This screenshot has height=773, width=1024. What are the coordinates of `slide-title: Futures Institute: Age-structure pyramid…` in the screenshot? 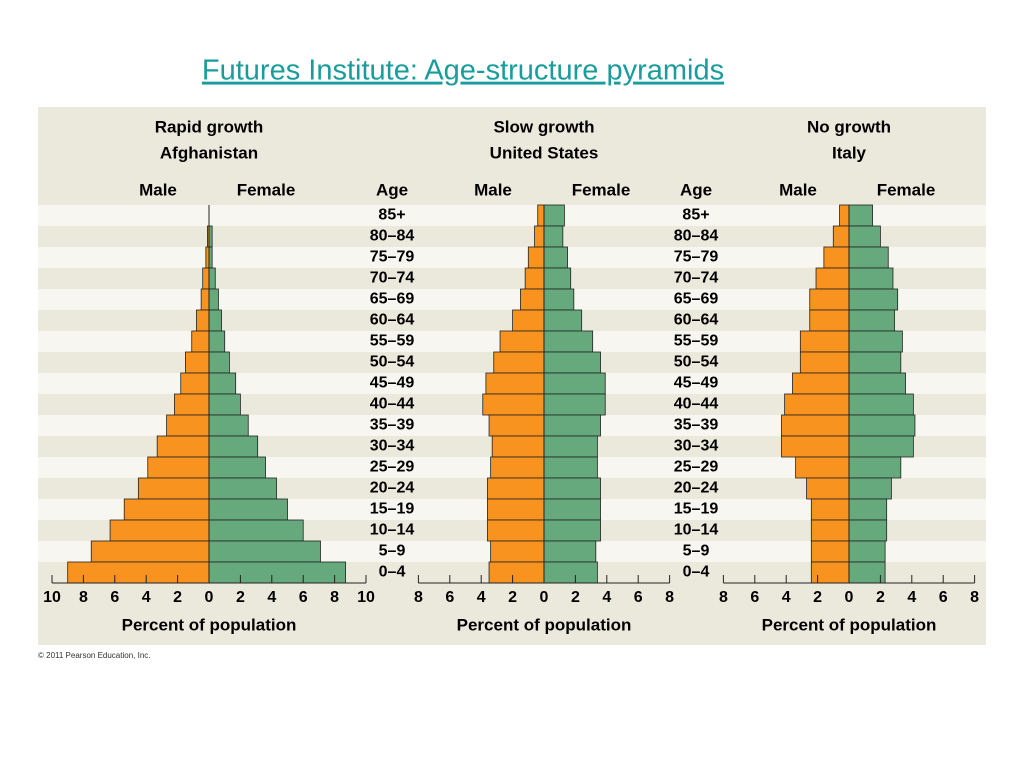 It's located at (463, 71).